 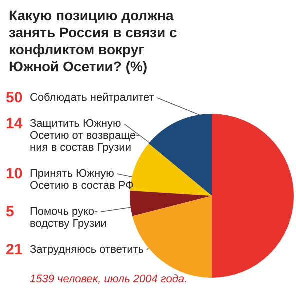 What do you see at coordinates (14, 98) in the screenshot?
I see `data-label: 50` at bounding box center [14, 98].